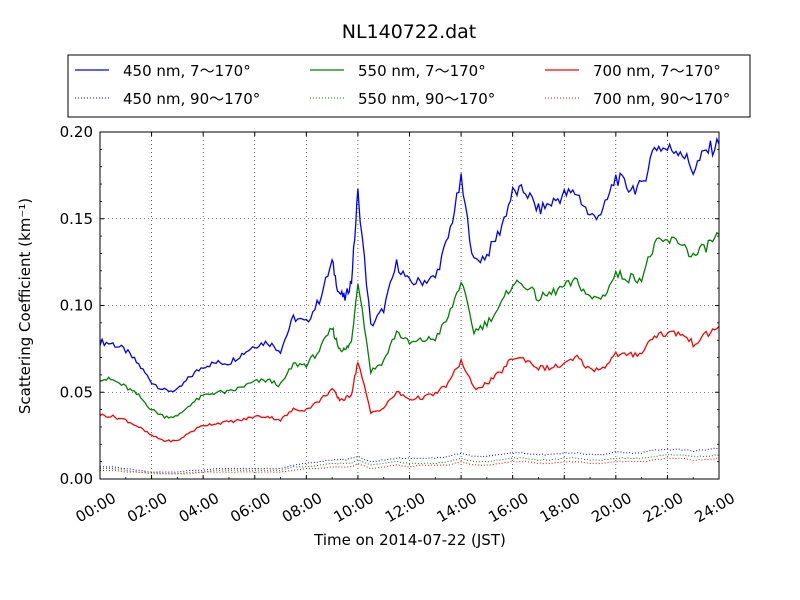 This screenshot has width=800, height=600. What do you see at coordinates (661, 99) in the screenshot?
I see `legend-label: 700 nm, 90～170°` at bounding box center [661, 99].